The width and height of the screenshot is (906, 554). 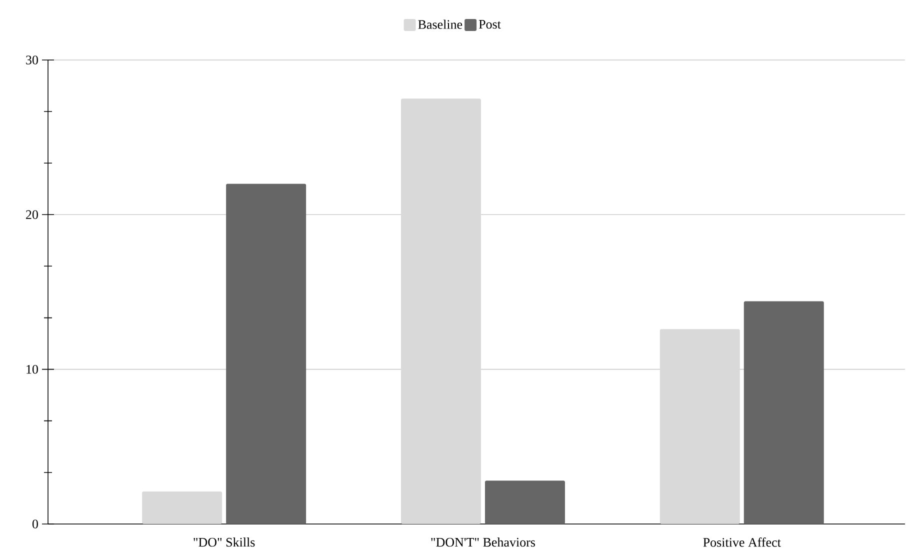 I want to click on y-tick-label: 30, so click(x=32, y=60).